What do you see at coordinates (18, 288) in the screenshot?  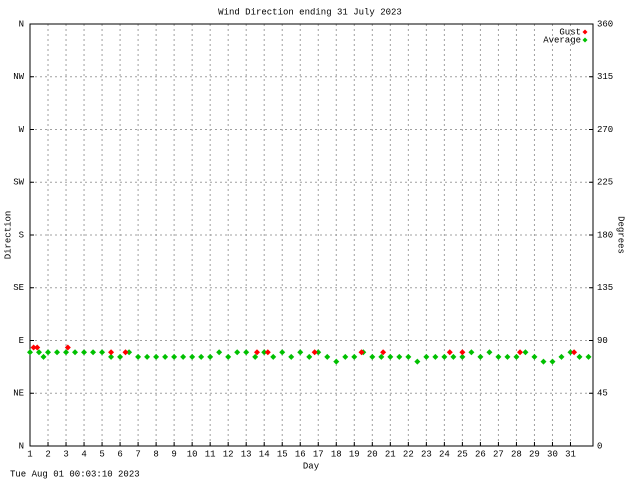 I see `y-tick-label: SE` at bounding box center [18, 288].